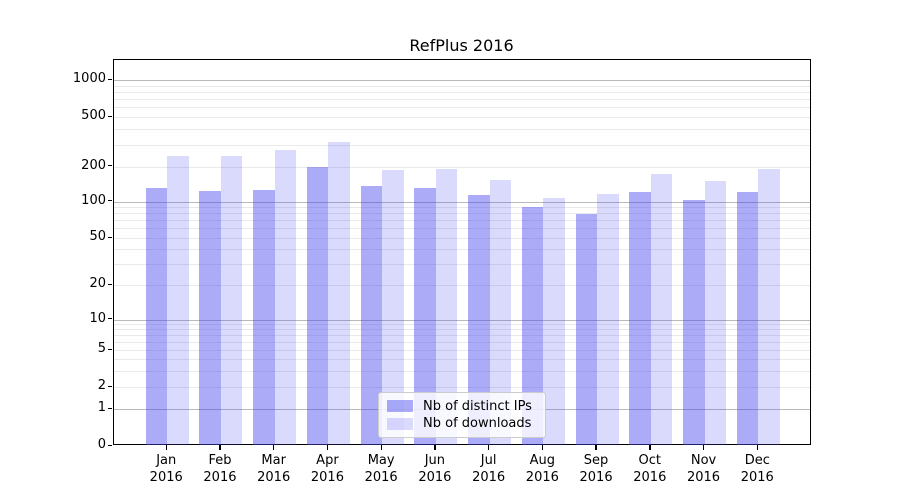 The height and width of the screenshot is (500, 900). I want to click on x-tick-label-oct-2016: Oct 2016, so click(650, 469).